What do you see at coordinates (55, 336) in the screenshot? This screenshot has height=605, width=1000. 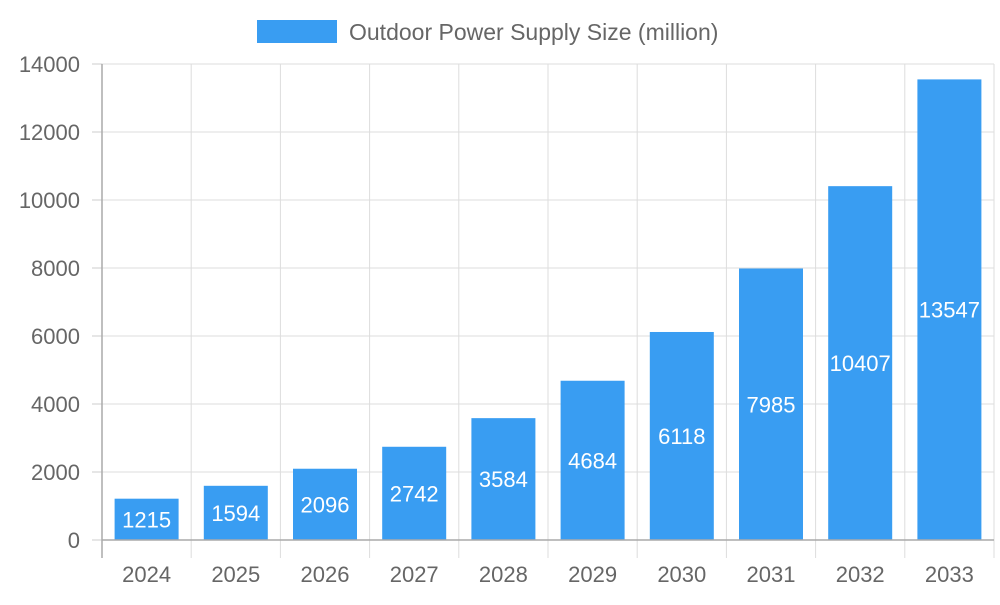 I see `y-tick-label: 6000` at bounding box center [55, 336].